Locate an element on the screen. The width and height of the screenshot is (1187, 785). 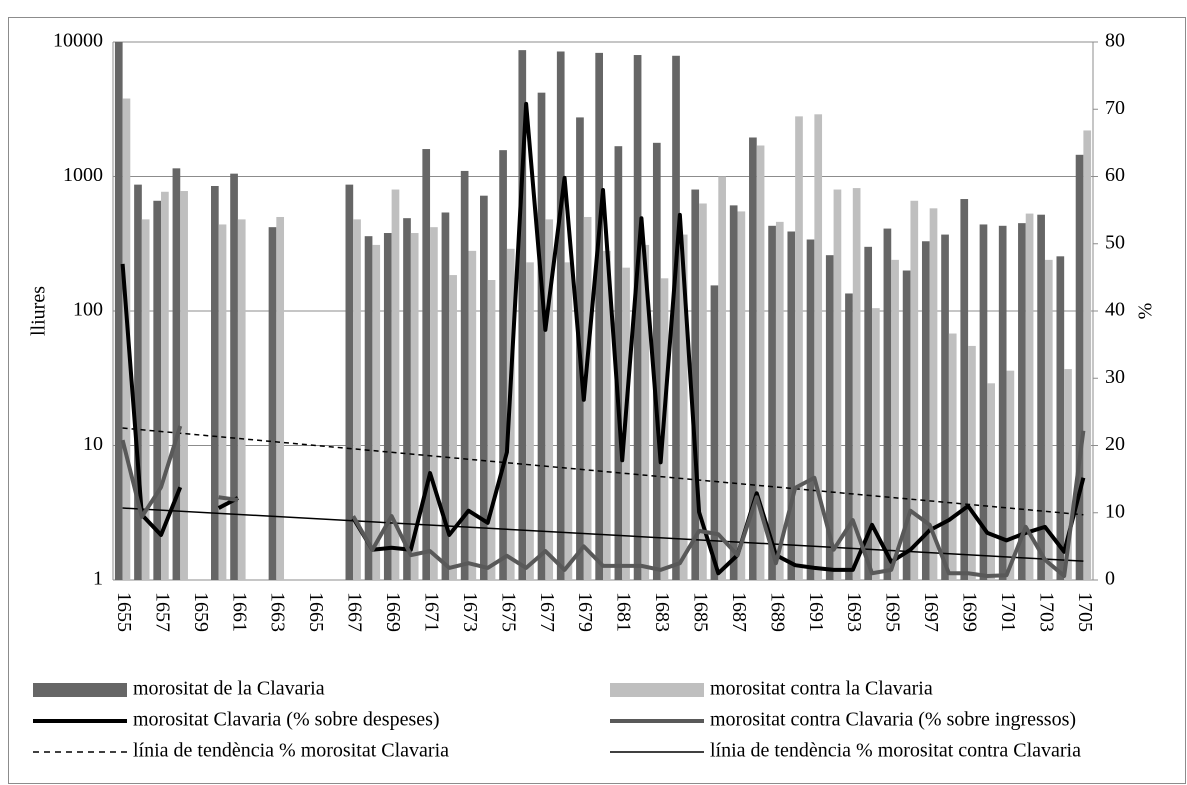
x-tick-label: 1685 is located at coordinates (700, 612).